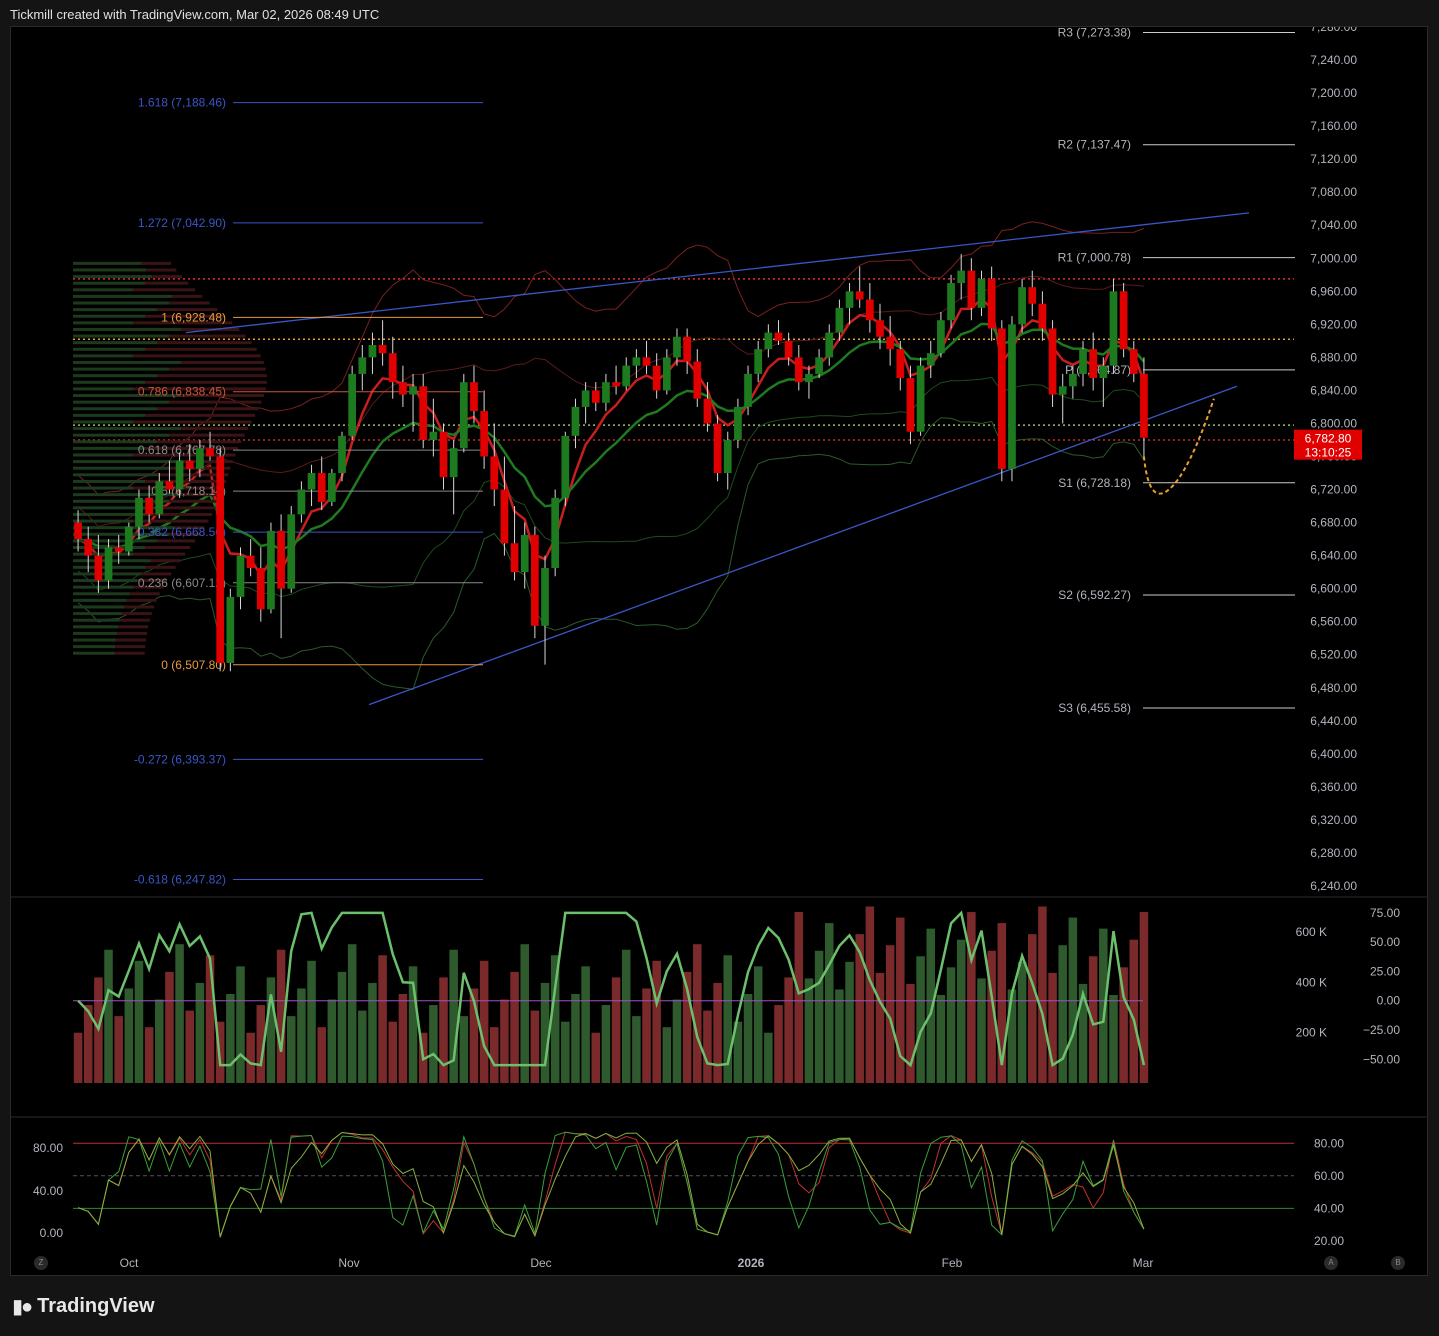 The width and height of the screenshot is (1439, 1336). Describe the element at coordinates (1333, 390) in the screenshot. I see `price-axis-tick: 6,840.00` at that location.